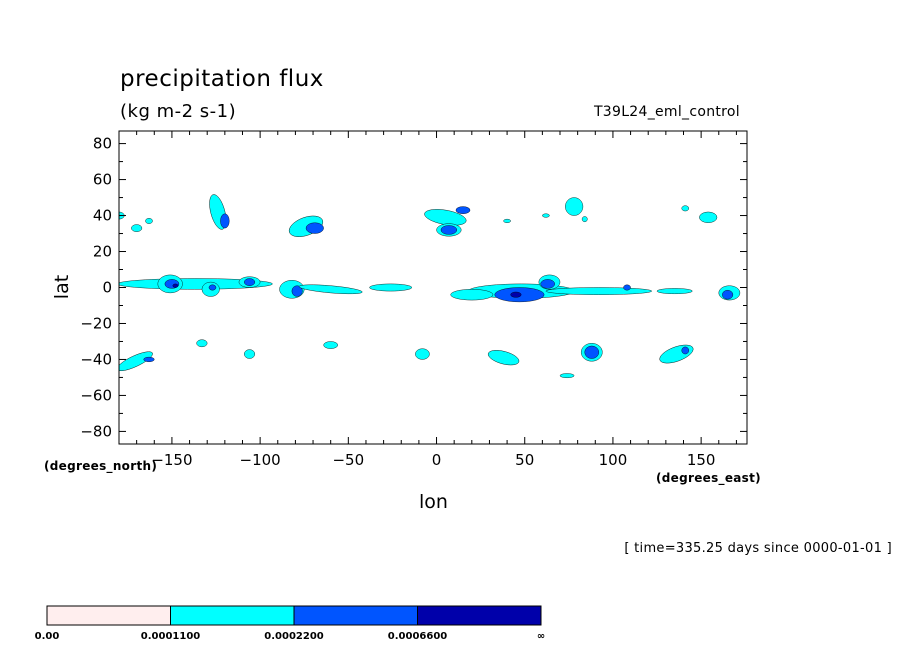 This screenshot has width=904, height=654. I want to click on y-tick-label: 40, so click(102, 216).